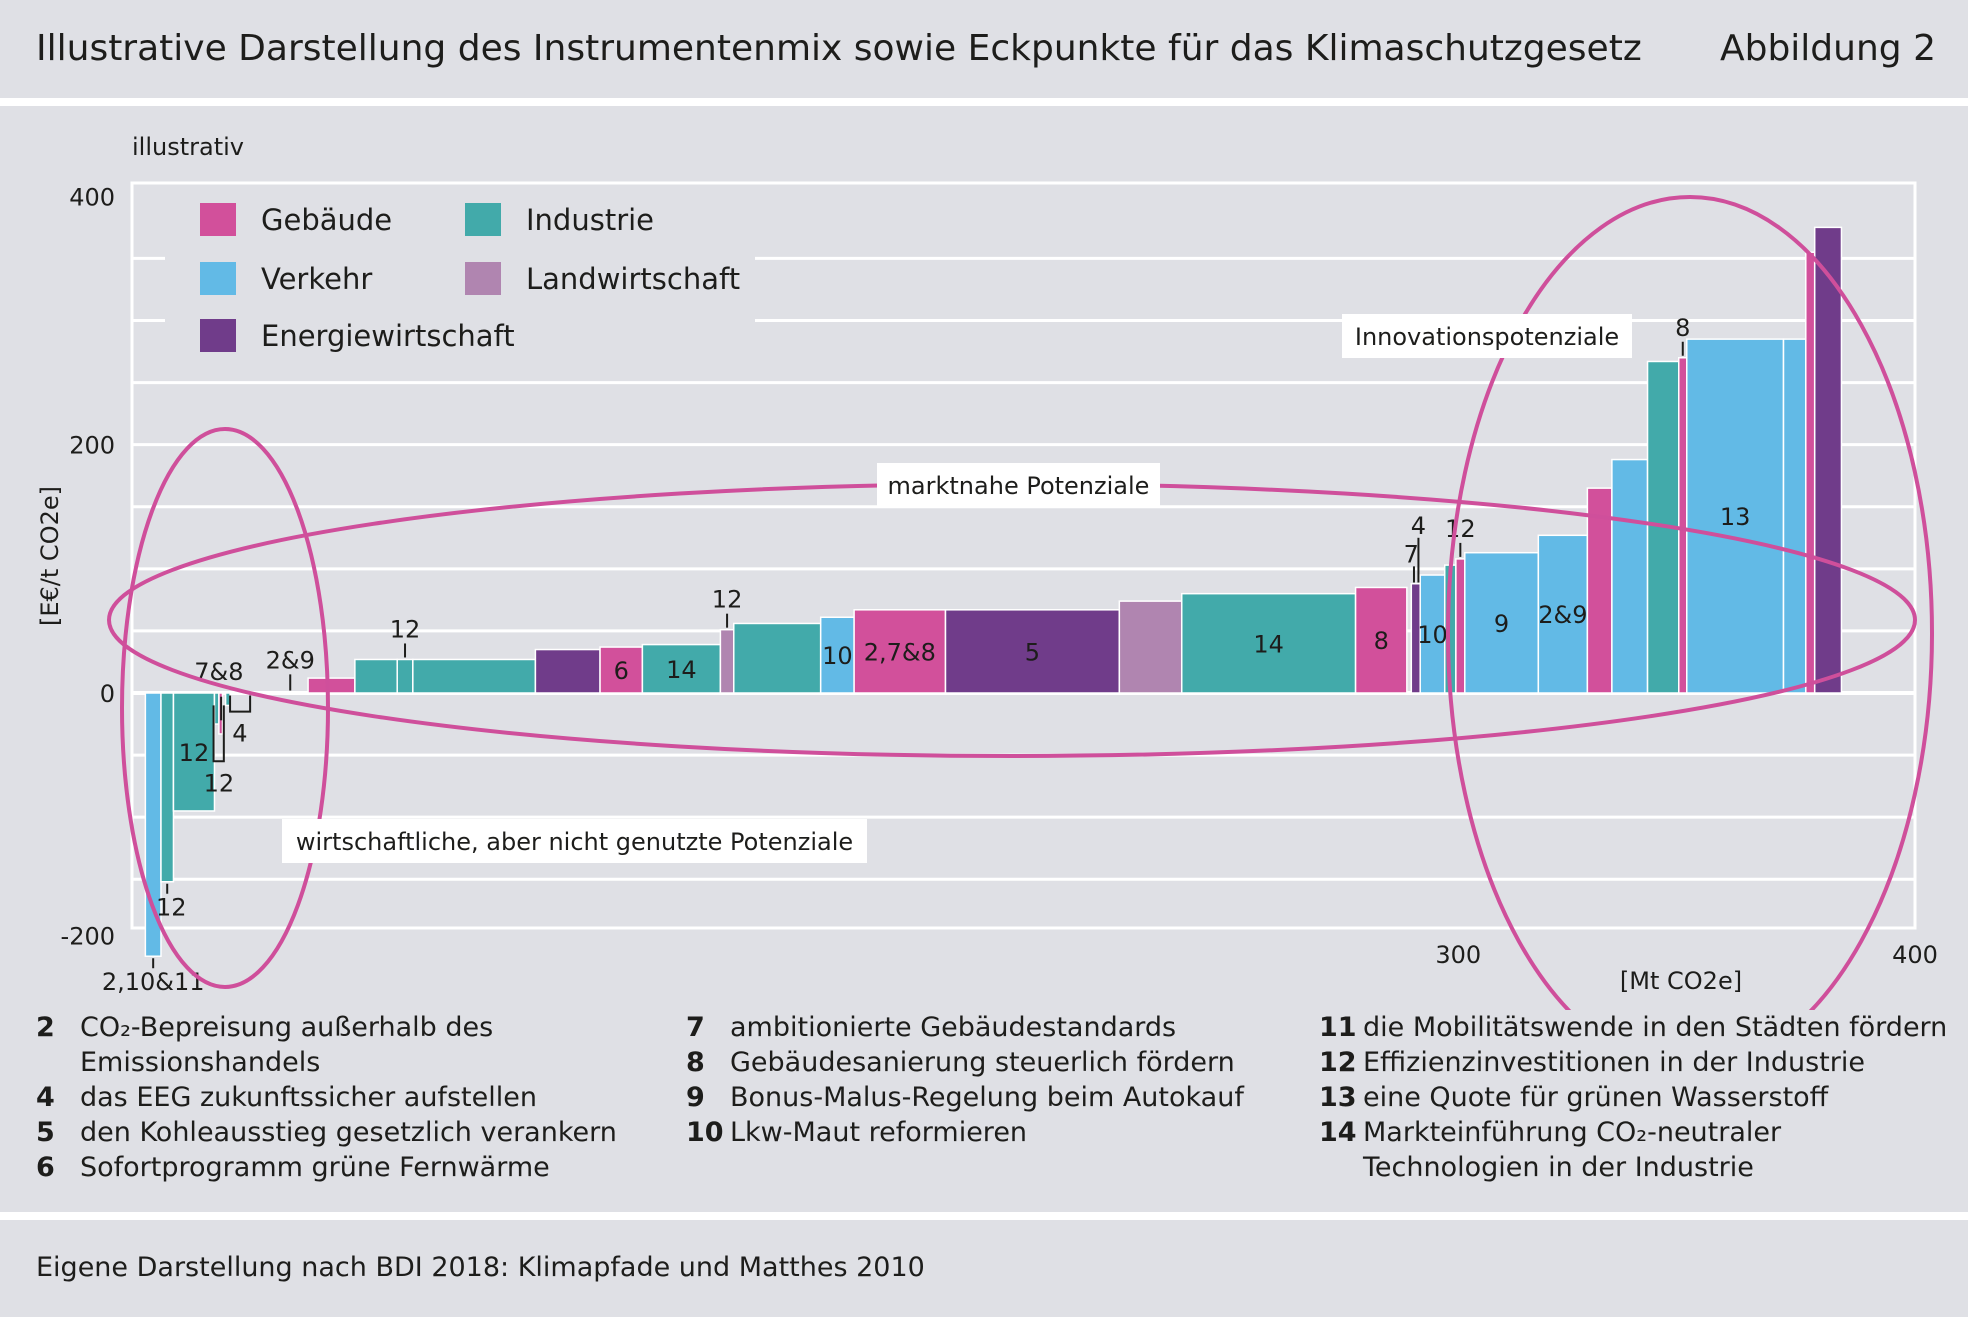 The width and height of the screenshot is (1968, 1317). I want to click on note-item: 10 Lkw-Maut reformieren, so click(965, 1132).